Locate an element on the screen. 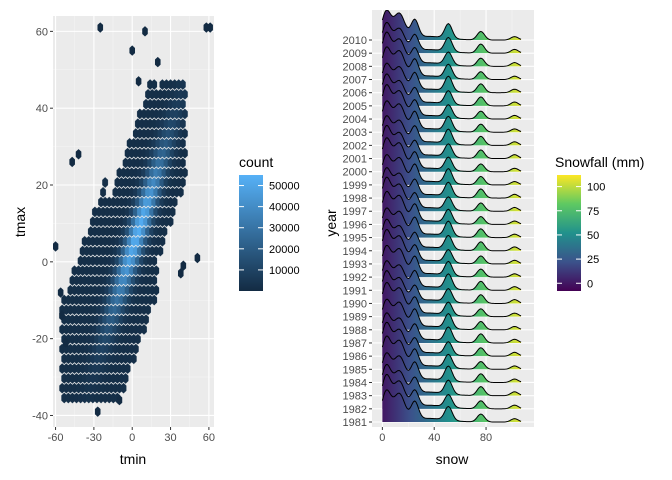  y-tick-label: 1994 is located at coordinates (355, 252).